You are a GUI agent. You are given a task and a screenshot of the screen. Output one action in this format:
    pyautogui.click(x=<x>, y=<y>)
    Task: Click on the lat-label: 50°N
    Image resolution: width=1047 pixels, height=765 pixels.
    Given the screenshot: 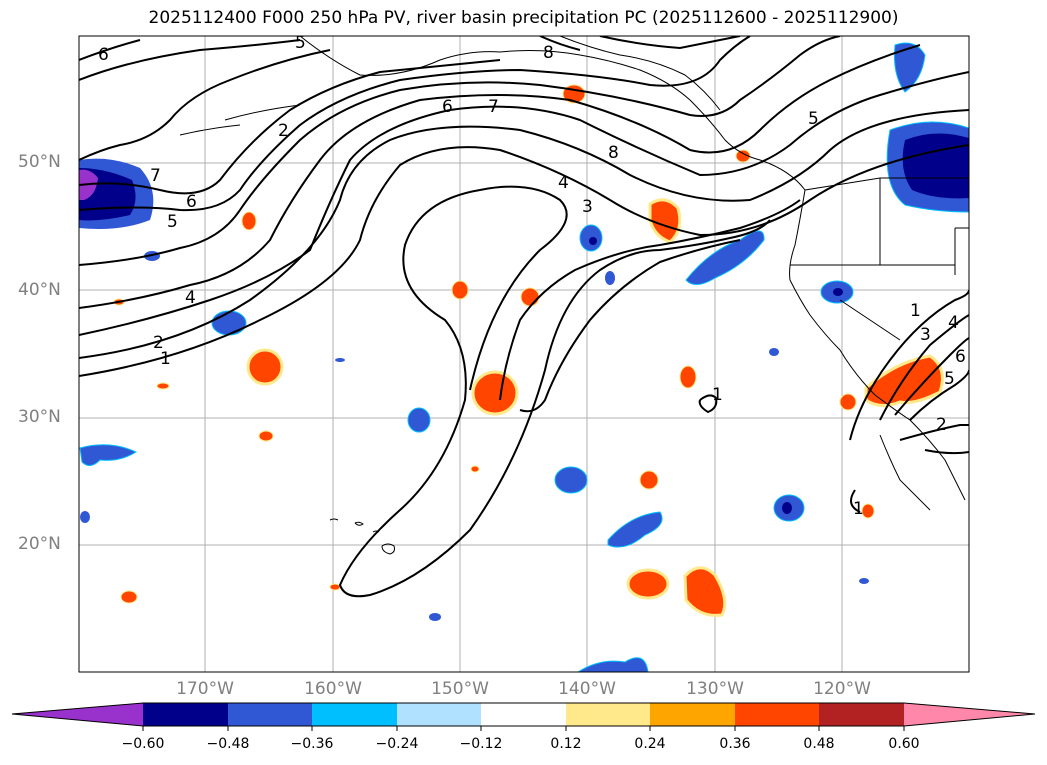 What is the action you would take?
    pyautogui.click(x=39, y=162)
    